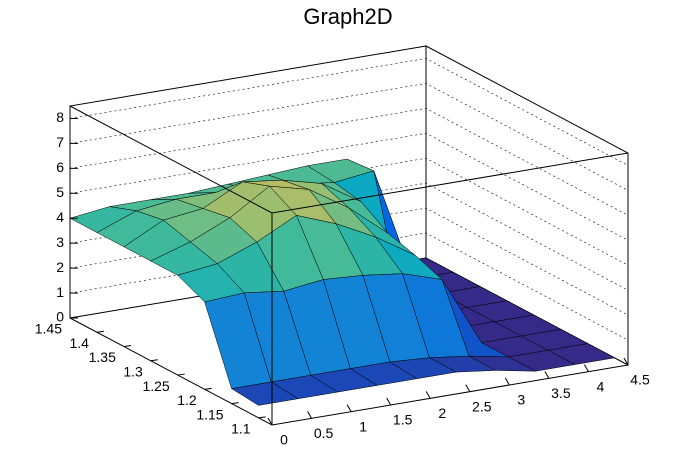 This screenshot has height=472, width=696. Describe the element at coordinates (403, 420) in the screenshot. I see `x-tick-label: 1.5` at that location.